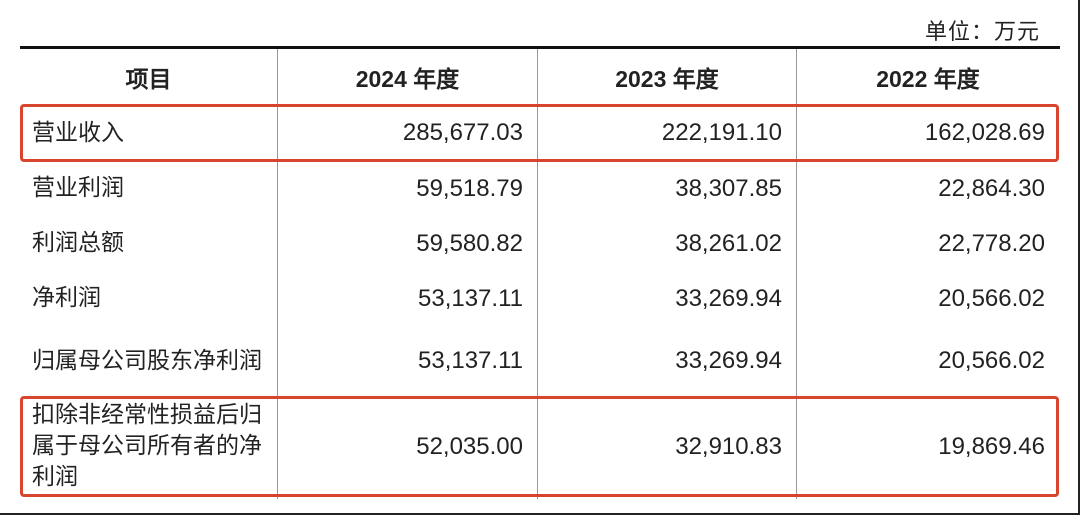 This screenshot has height=515, width=1080. Describe the element at coordinates (982, 32) in the screenshot. I see `unit-label: 单位：万元` at that location.